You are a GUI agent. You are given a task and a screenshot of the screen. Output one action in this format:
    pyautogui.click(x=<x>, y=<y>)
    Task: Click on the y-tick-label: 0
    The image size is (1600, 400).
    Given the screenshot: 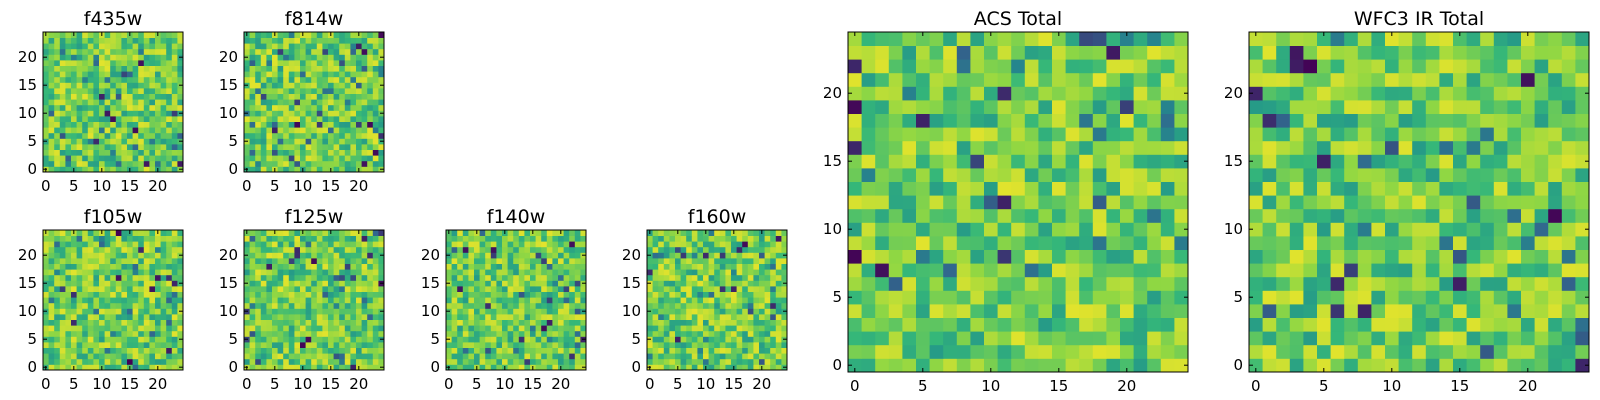 What is the action you would take?
    pyautogui.click(x=233, y=367)
    